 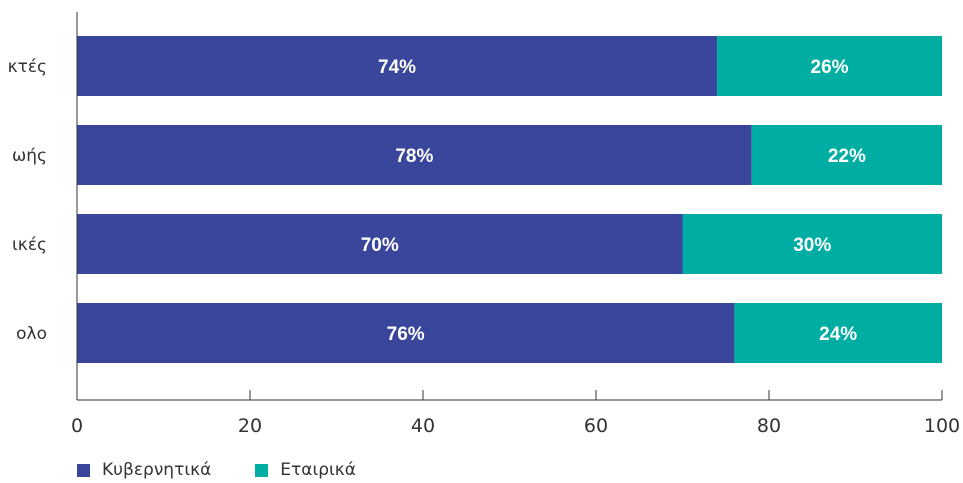 I want to click on category-labels: κτές ωής ικές ολο, so click(x=27, y=200).